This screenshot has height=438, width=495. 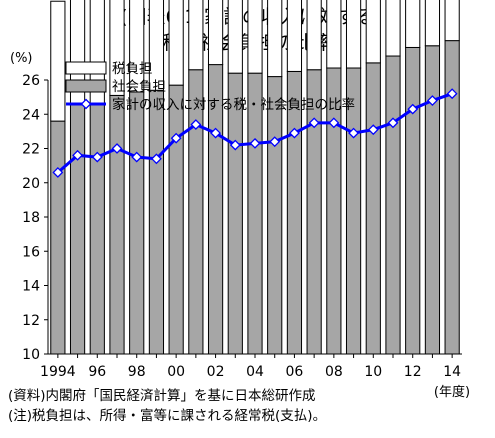 What do you see at coordinates (97, 372) in the screenshot?
I see `x-tick-label: 96` at bounding box center [97, 372].